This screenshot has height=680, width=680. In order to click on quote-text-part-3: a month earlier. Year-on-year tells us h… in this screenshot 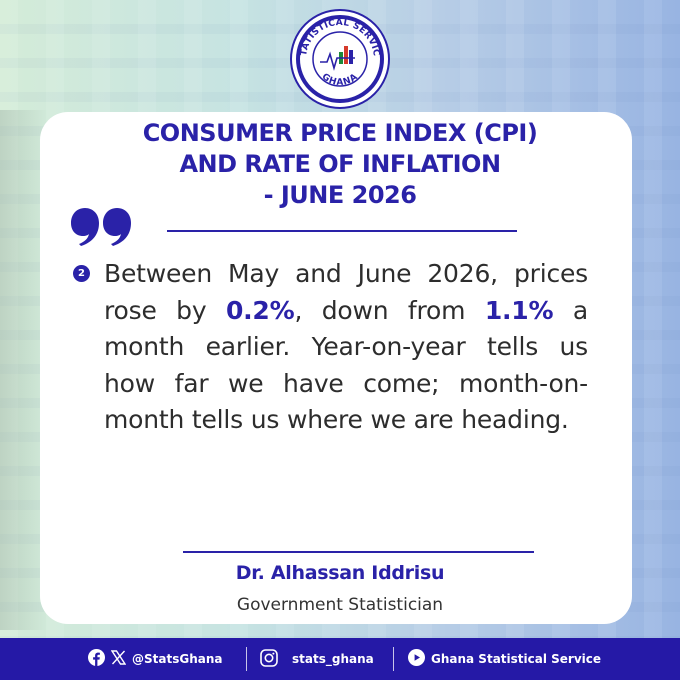, I will do `click(346, 365)`.